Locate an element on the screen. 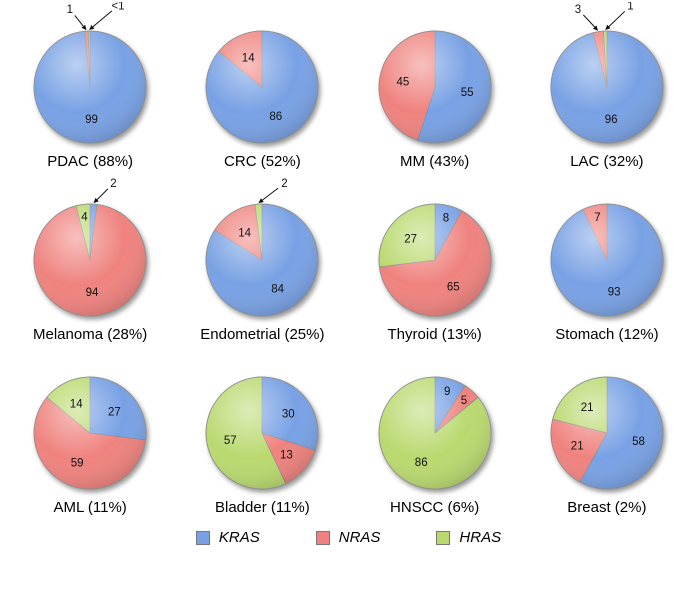  svg-text: 65 is located at coordinates (453, 288).